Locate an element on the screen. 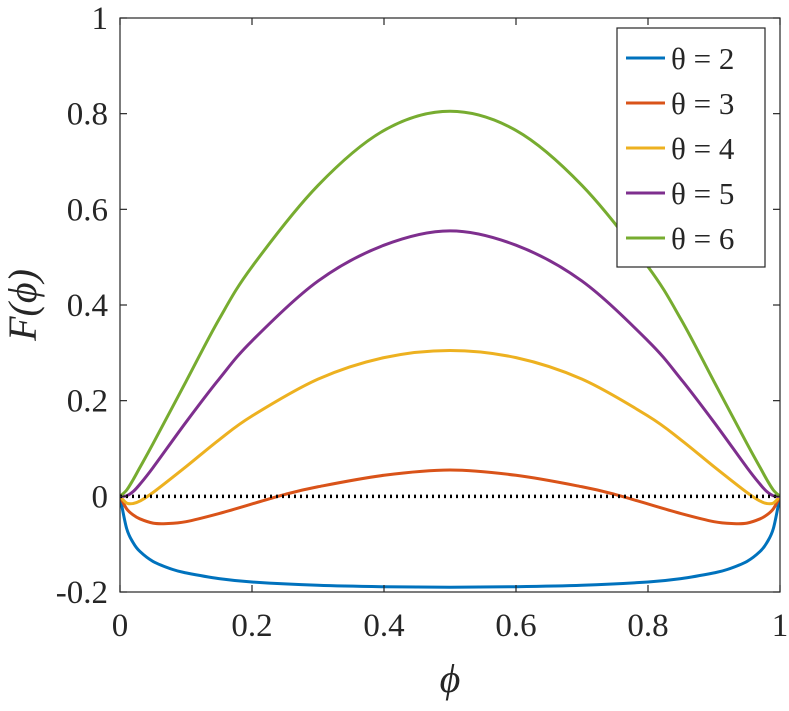 This screenshot has height=711, width=789. y-tick-label: 0.8 is located at coordinates (87, 115).